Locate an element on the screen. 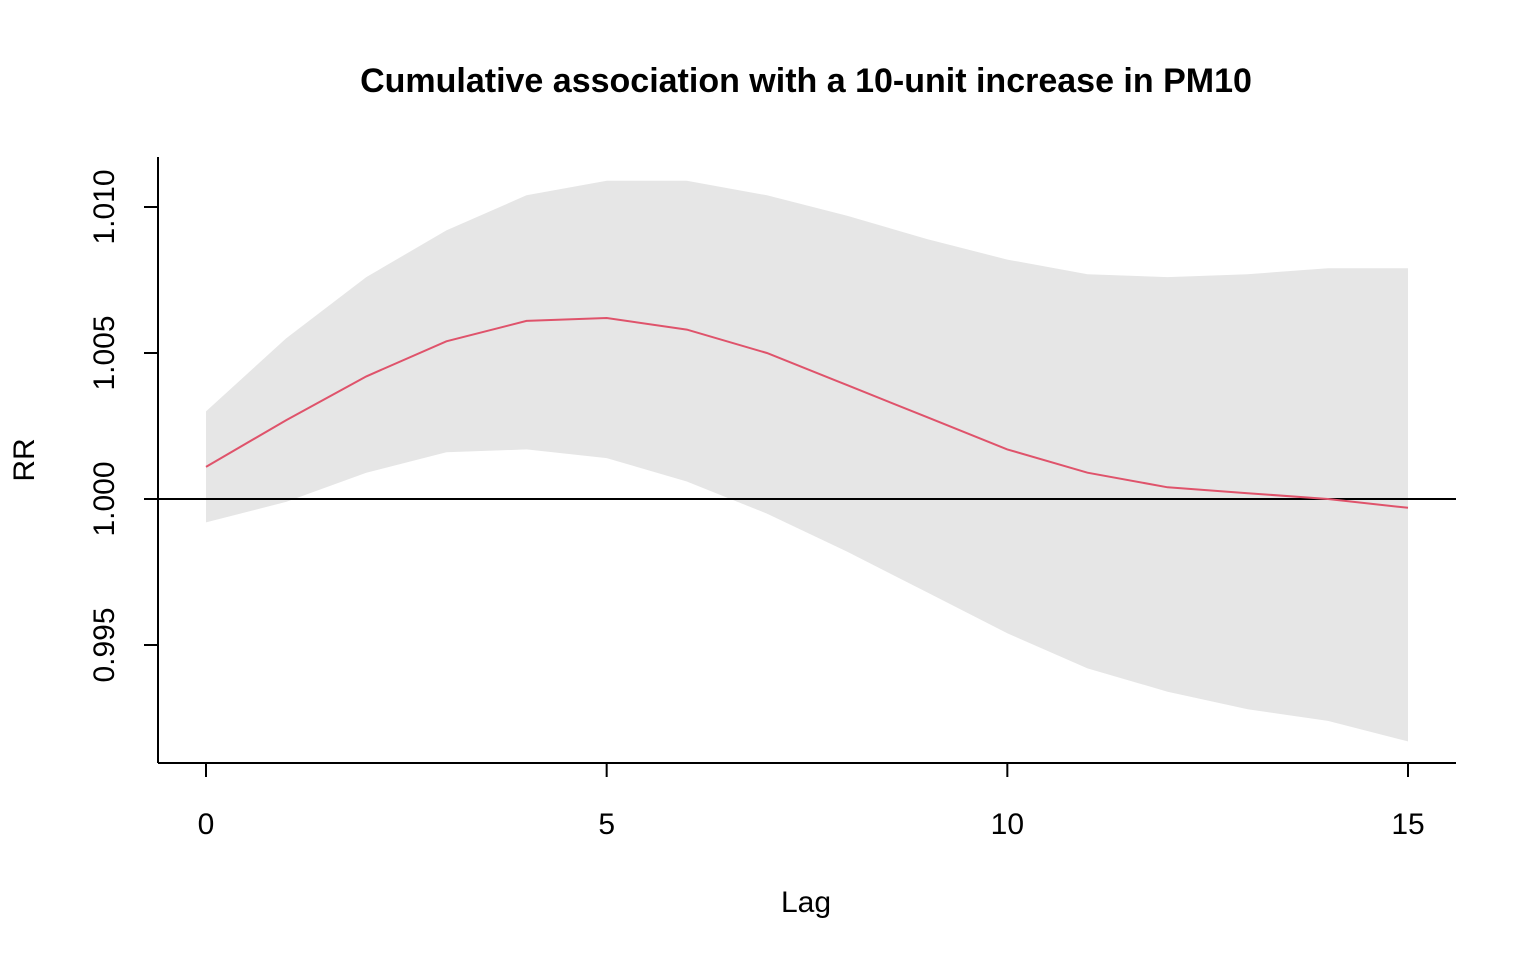 The image size is (1536, 960). x-ticks: 0 5 10 15 is located at coordinates (811, 802).